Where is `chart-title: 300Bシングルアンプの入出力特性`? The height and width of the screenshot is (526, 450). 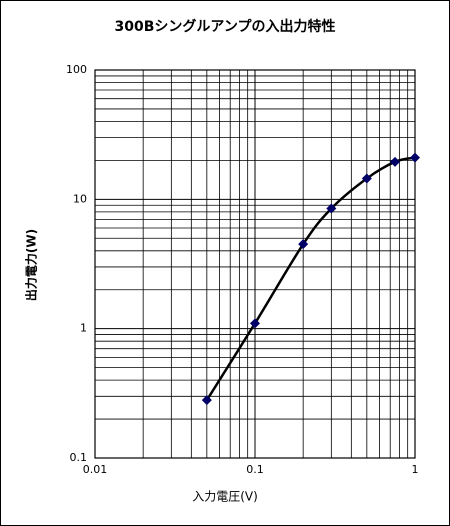 chart-title: 300Bシングルアンプの入出力特性 is located at coordinates (225, 26).